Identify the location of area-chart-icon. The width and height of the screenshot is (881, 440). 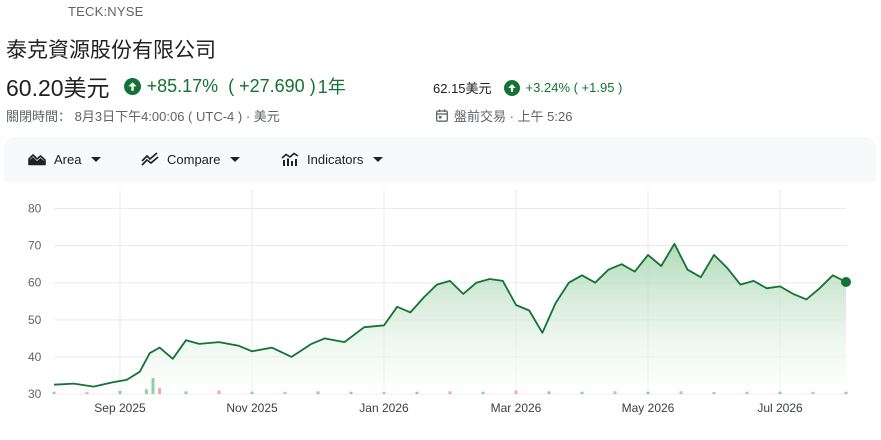
(37, 159).